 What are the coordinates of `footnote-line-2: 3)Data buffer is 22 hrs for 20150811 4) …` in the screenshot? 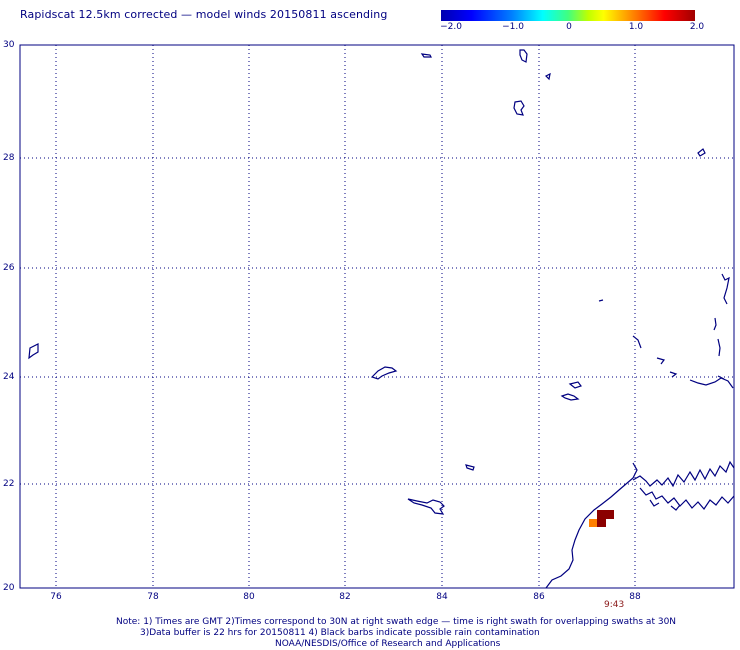 It's located at (340, 633).